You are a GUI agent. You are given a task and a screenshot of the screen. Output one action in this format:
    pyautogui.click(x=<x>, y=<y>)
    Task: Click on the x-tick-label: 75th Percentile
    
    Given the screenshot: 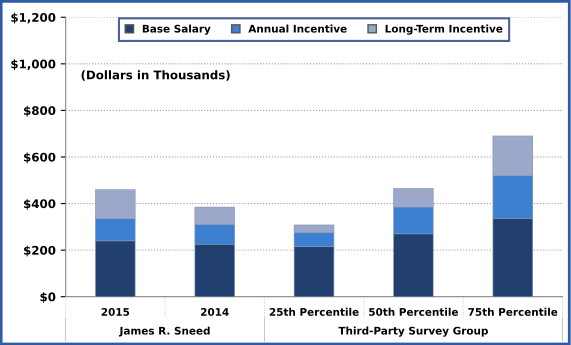 What is the action you would take?
    pyautogui.click(x=513, y=312)
    